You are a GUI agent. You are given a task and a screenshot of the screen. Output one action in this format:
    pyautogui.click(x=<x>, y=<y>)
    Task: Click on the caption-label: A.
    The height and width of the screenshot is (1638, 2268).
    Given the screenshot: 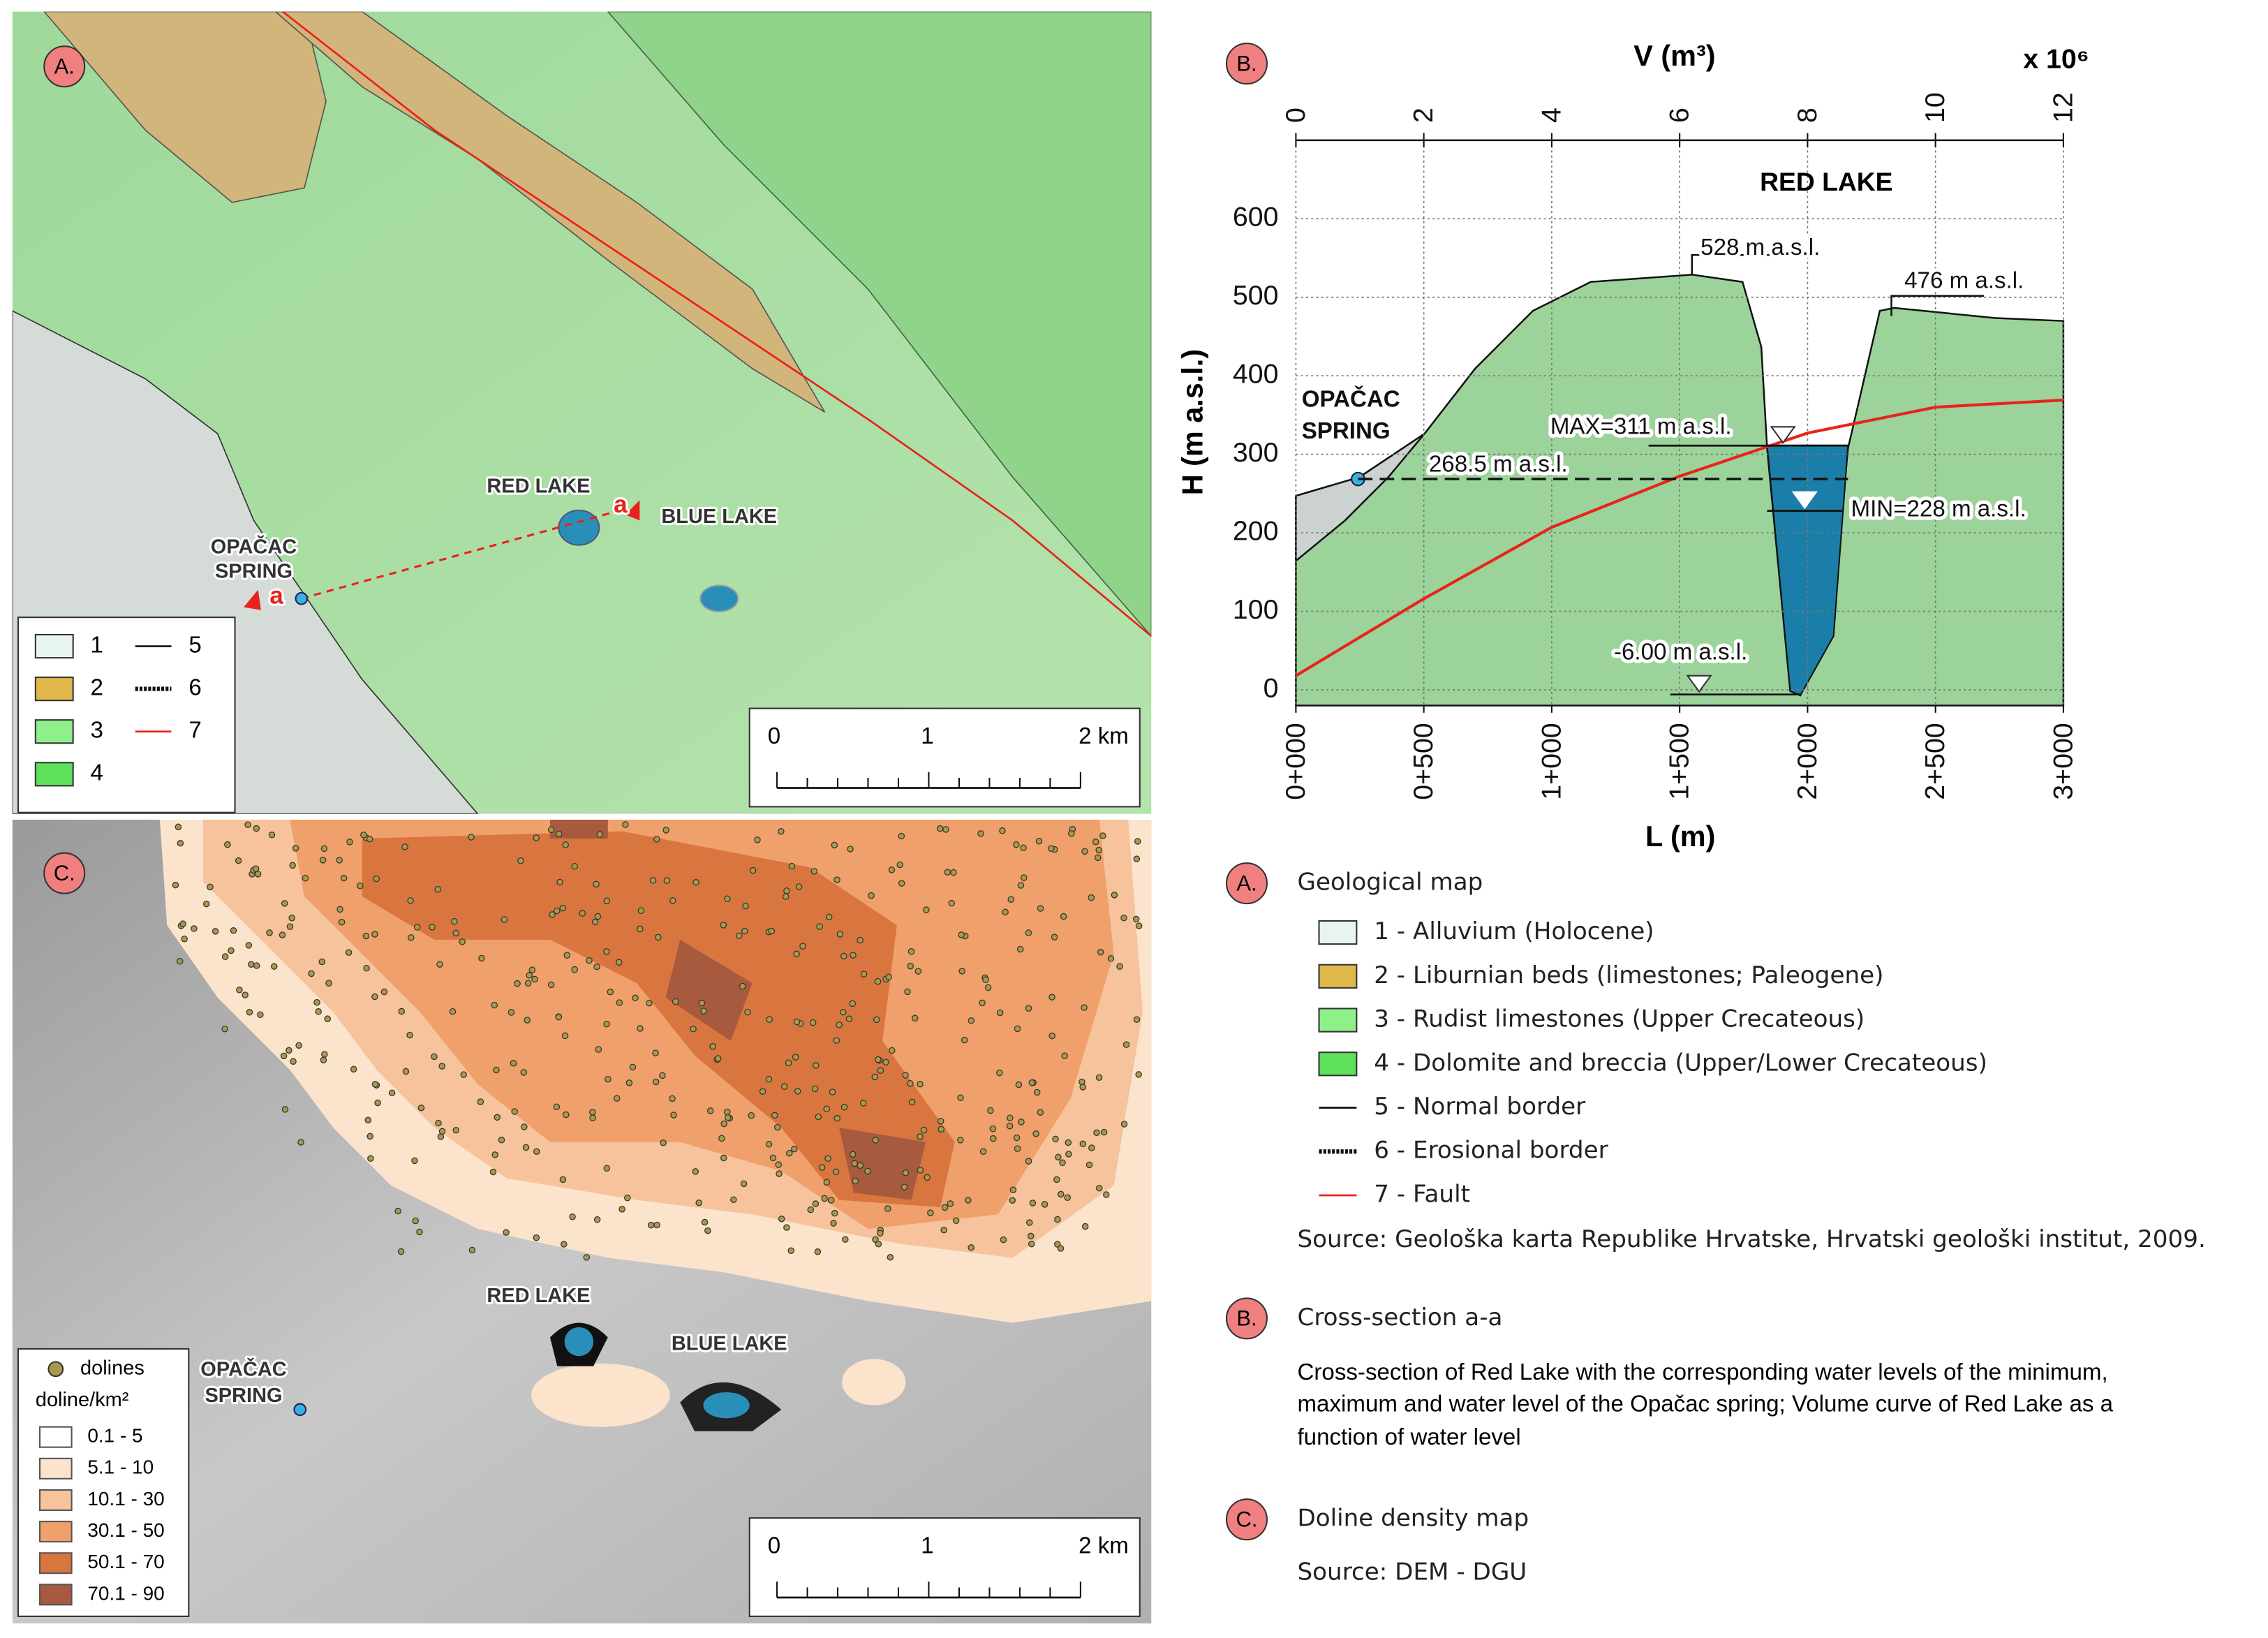 What is the action you would take?
    pyautogui.click(x=1246, y=883)
    